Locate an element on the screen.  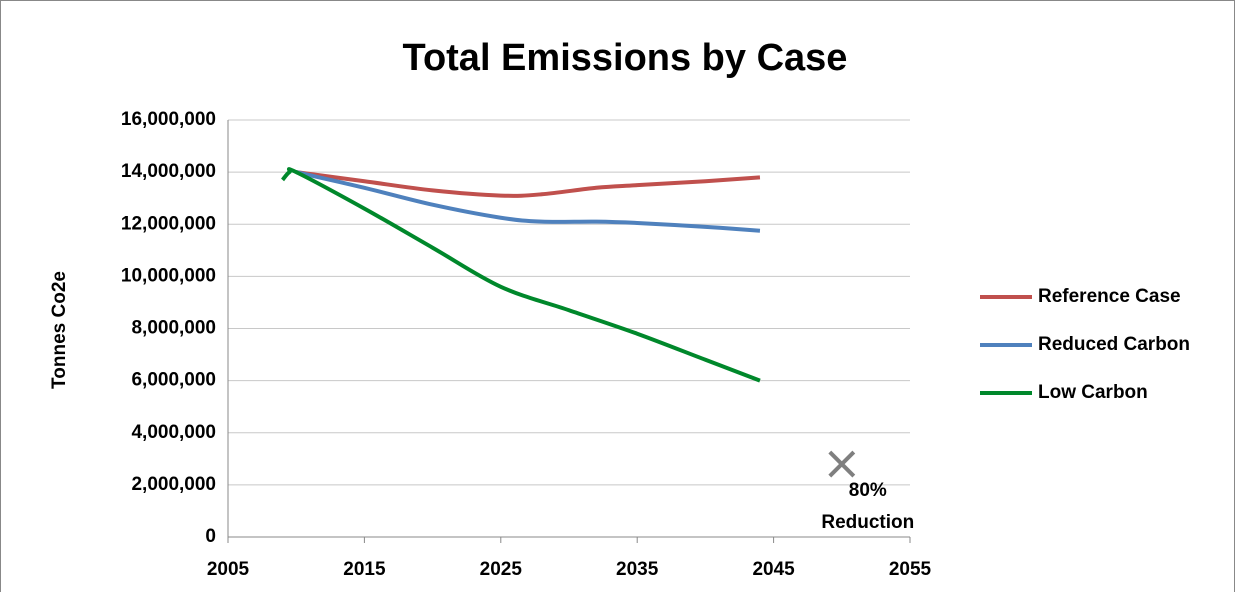
y-tick-label: 0 is located at coordinates (210, 536).